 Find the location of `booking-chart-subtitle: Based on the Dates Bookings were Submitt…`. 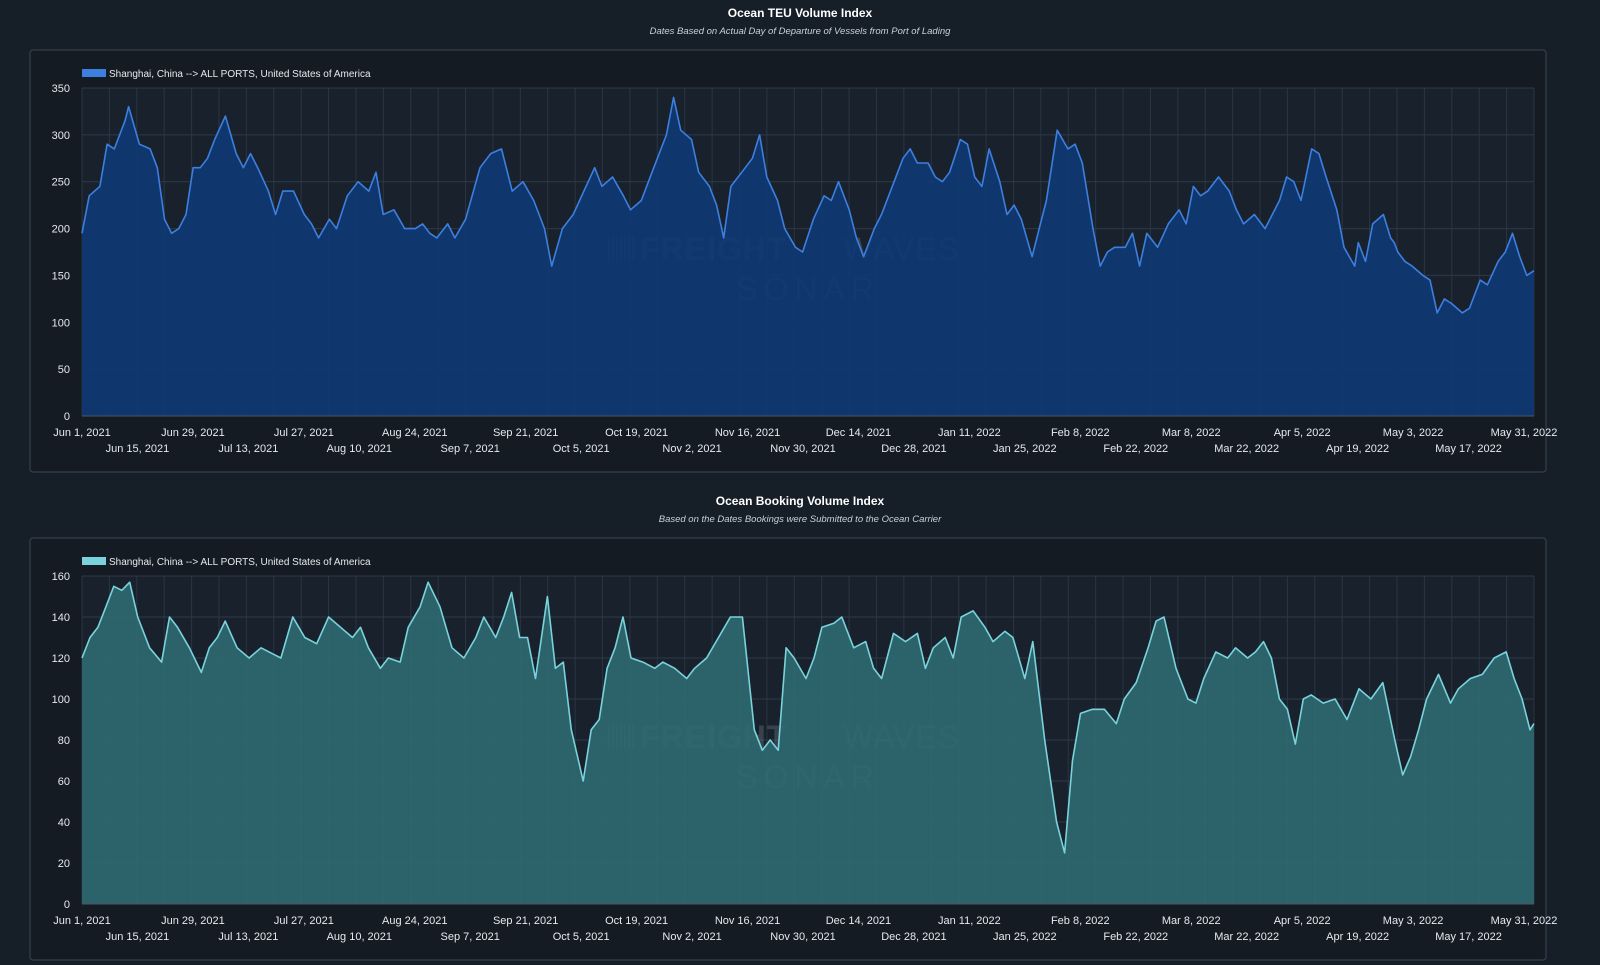

booking-chart-subtitle: Based on the Dates Bookings were Submitt… is located at coordinates (800, 519).